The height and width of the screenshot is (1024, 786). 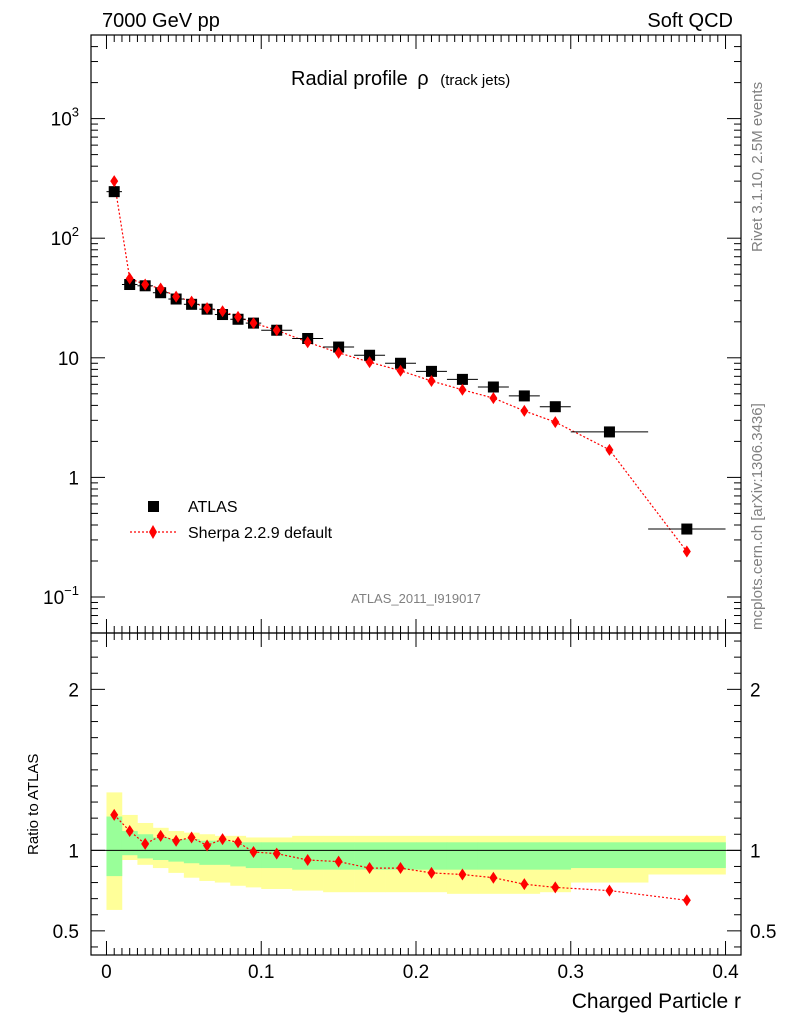 I want to click on rivet-version-label: Rivet 3.1.10, 2.5M events, so click(x=757, y=167).